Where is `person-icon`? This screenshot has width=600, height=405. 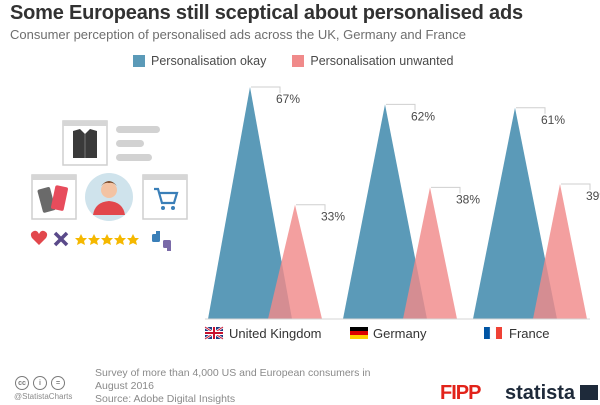
person-icon is located at coordinates (109, 197).